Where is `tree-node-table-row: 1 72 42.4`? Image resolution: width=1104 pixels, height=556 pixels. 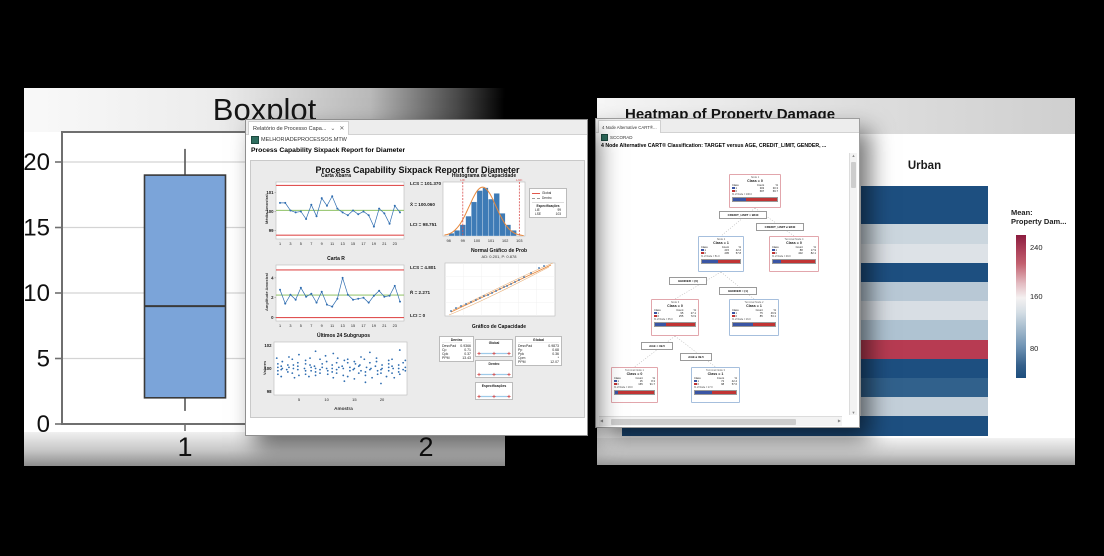 tree-node-table-row: 1 72 42.4 is located at coordinates (715, 381).